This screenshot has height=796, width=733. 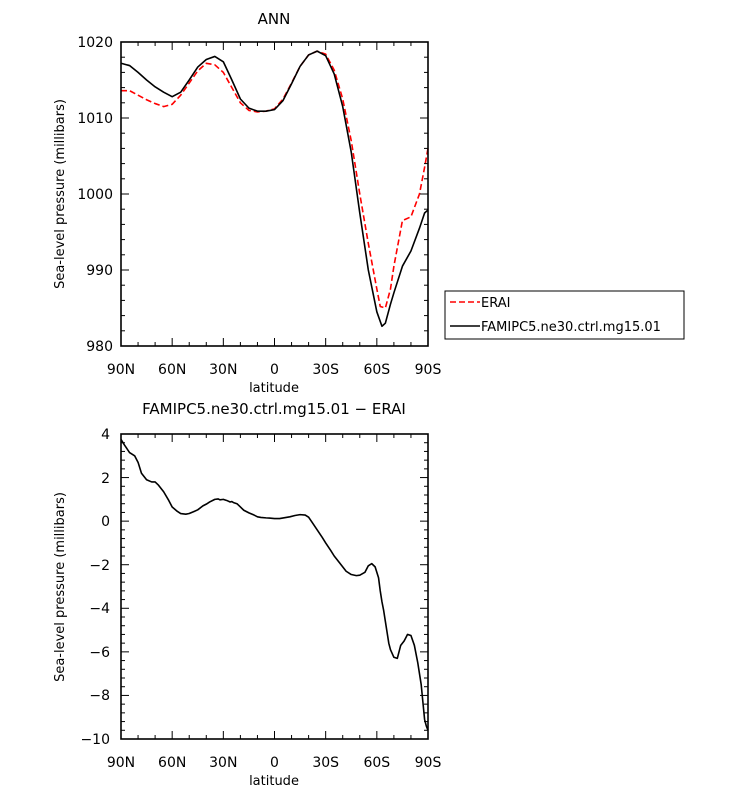 What do you see at coordinates (99, 566) in the screenshot?
I see `bottom-y-tick-label: −2` at bounding box center [99, 566].